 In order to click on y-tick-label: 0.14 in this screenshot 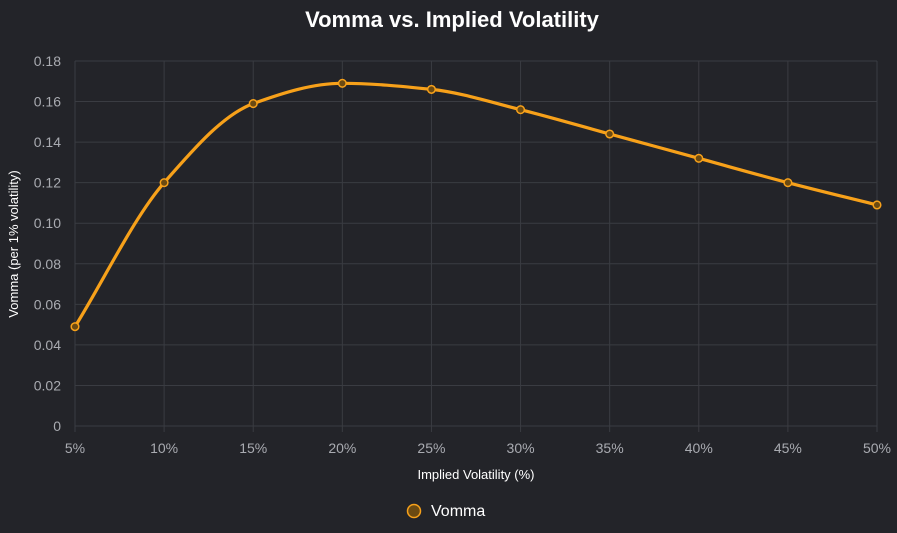, I will do `click(47, 142)`.